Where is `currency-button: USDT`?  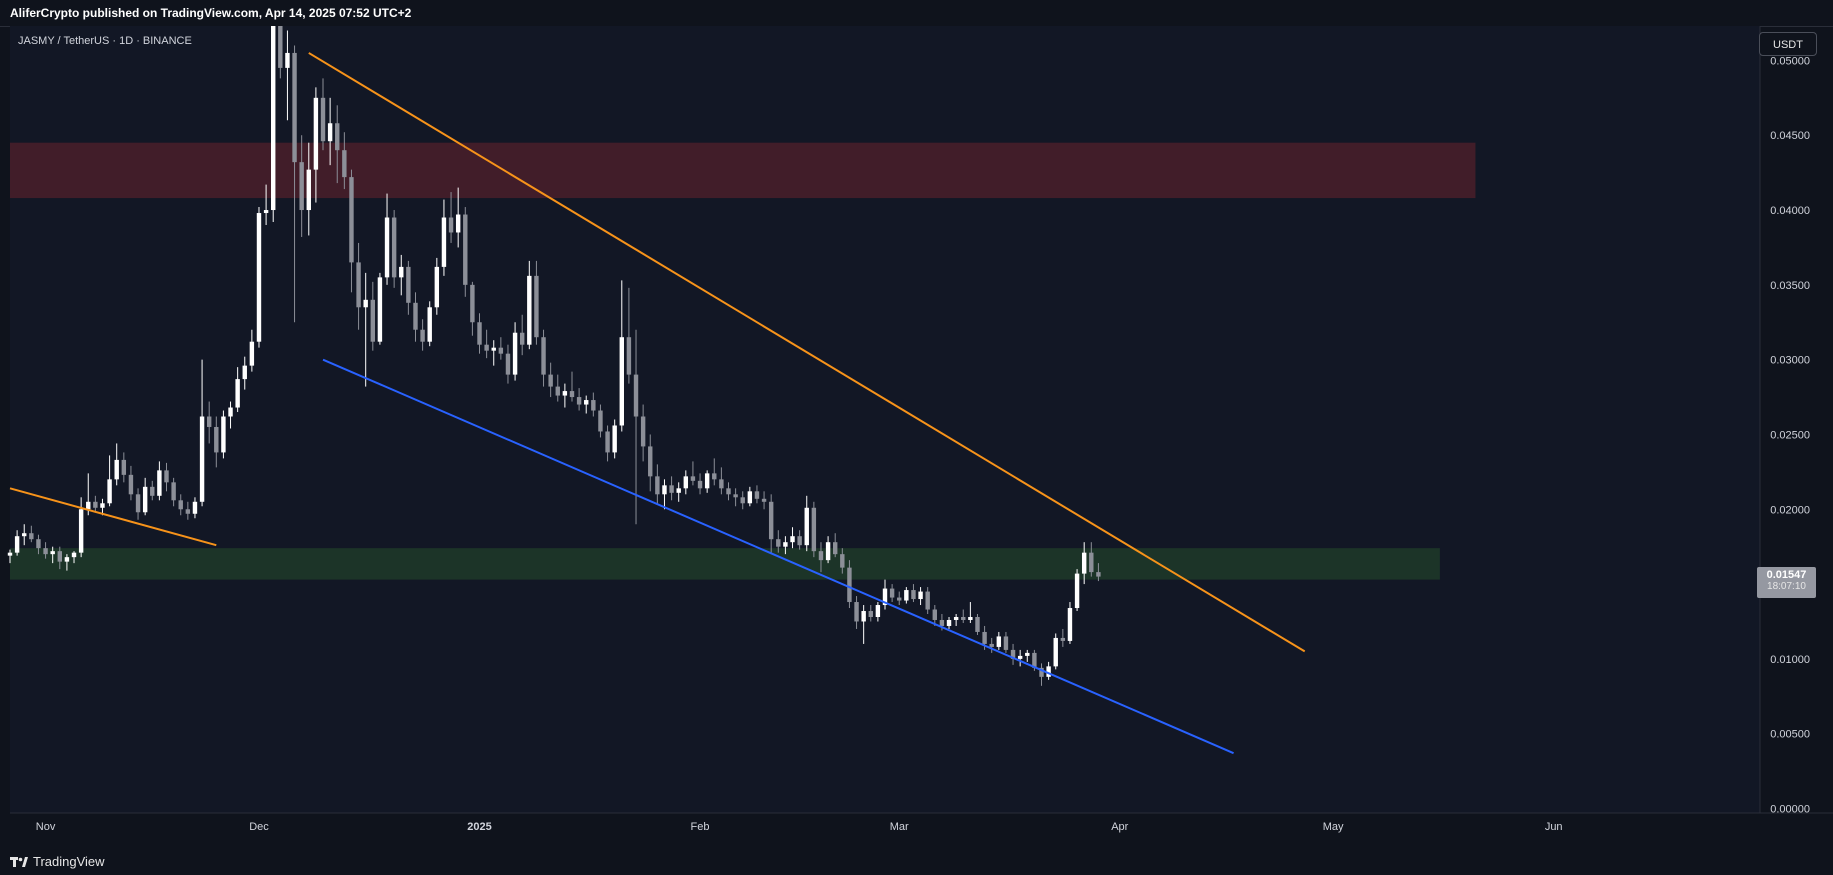
currency-button: USDT is located at coordinates (1788, 44).